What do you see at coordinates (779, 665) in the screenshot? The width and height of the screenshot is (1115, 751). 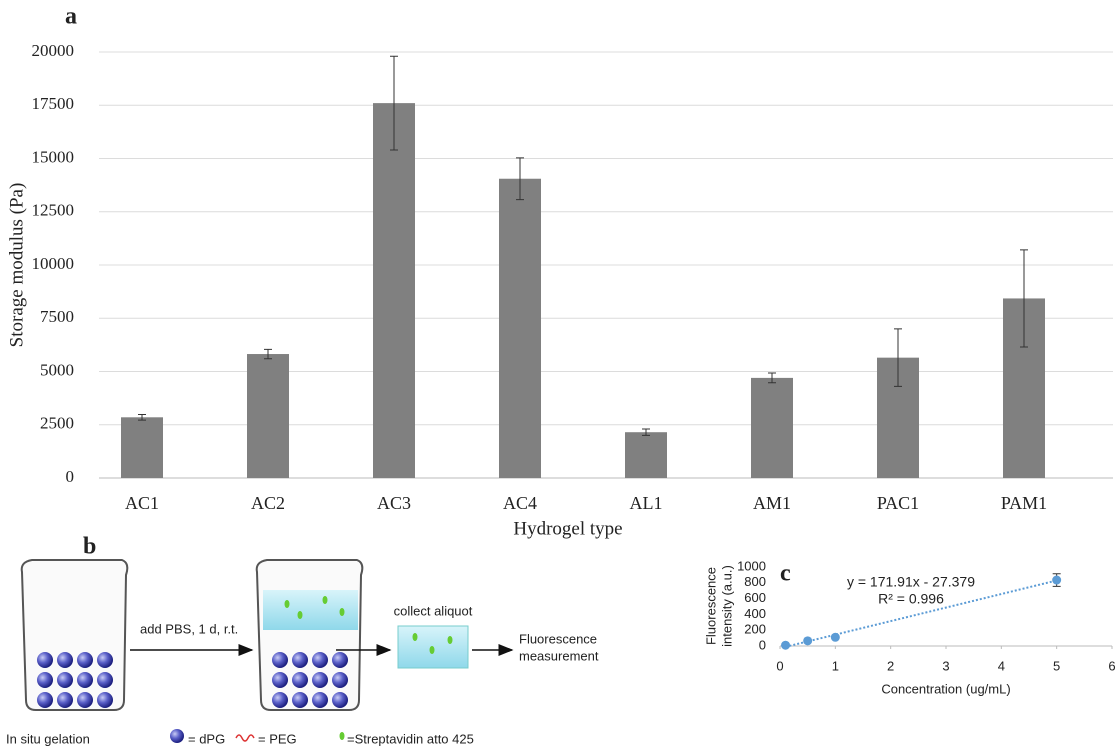 I see `x-tick-label: 0` at bounding box center [779, 665].